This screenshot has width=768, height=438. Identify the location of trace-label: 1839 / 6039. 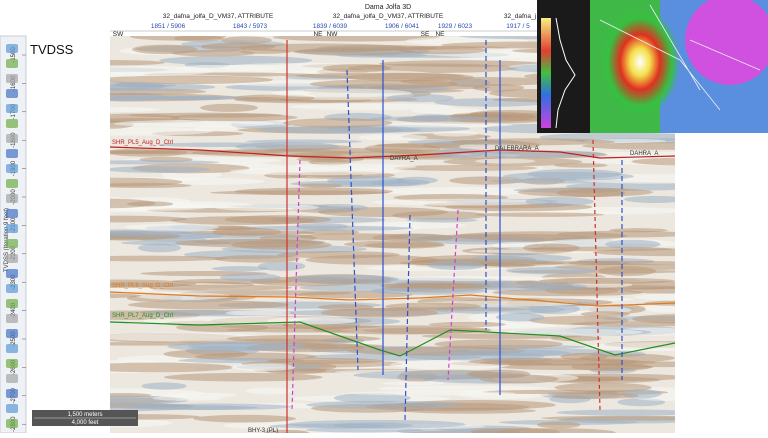
(330, 26).